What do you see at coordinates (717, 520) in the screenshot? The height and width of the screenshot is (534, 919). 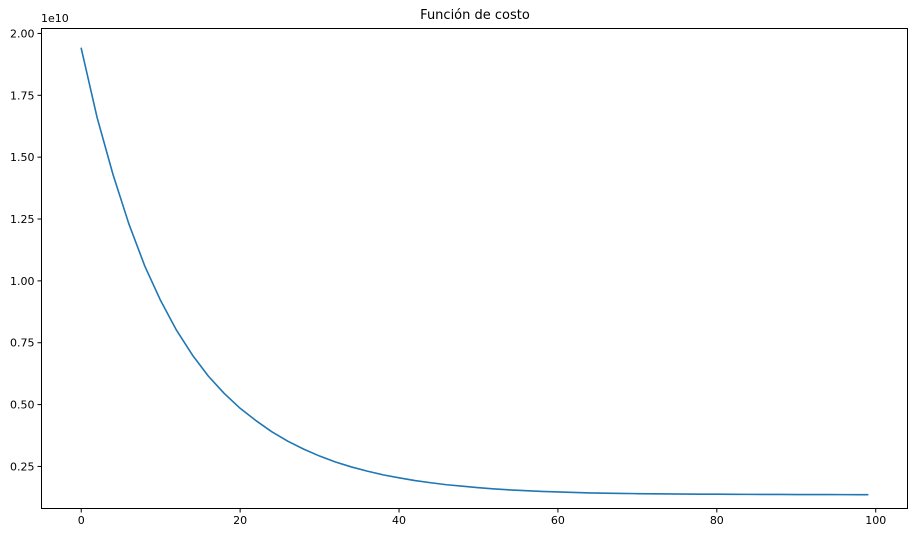 I see `x-tick-label-80: 80` at bounding box center [717, 520].